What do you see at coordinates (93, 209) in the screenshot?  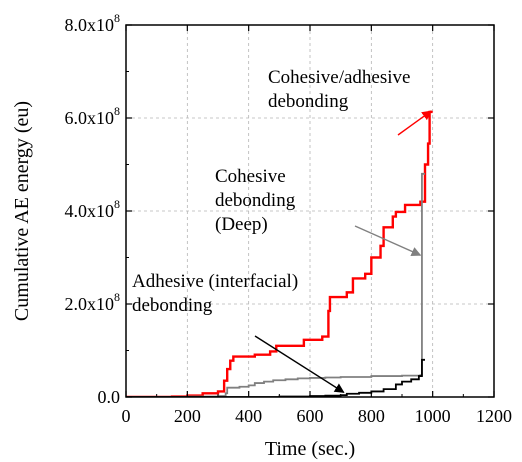 I see `y-tick-label-2: 4.0x10⁸` at bounding box center [93, 209].